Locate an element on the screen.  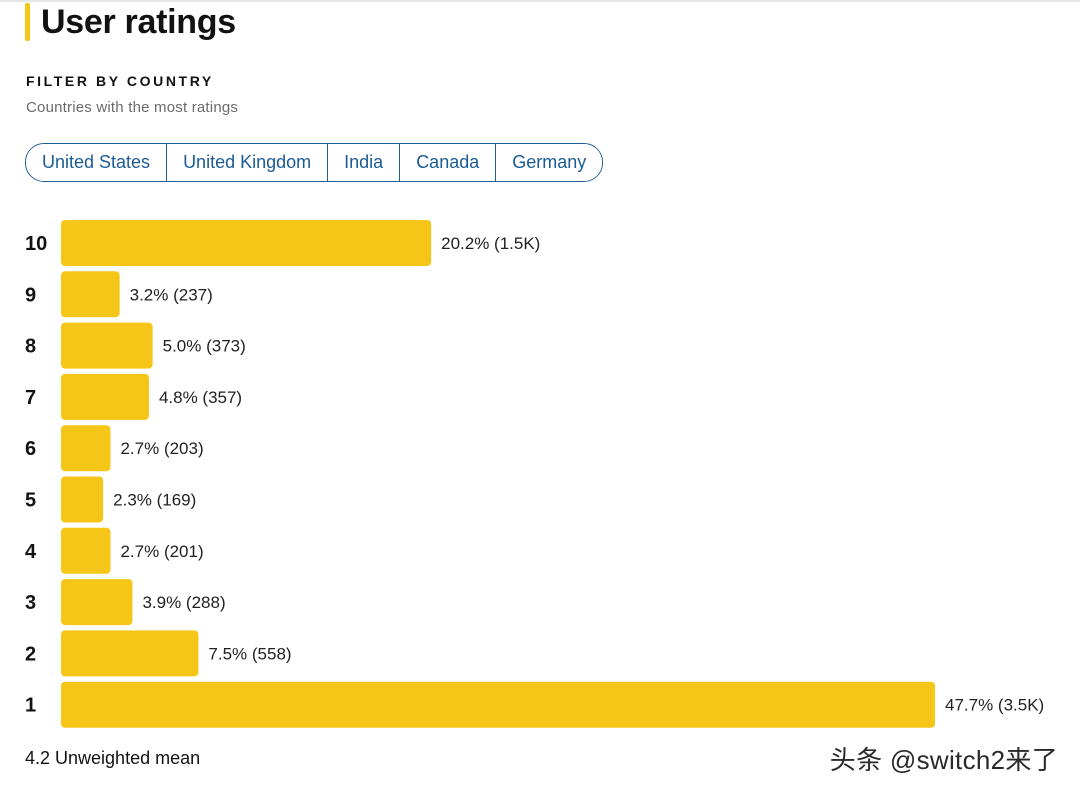
value-label-2: 7.5% (558) is located at coordinates (249, 653).